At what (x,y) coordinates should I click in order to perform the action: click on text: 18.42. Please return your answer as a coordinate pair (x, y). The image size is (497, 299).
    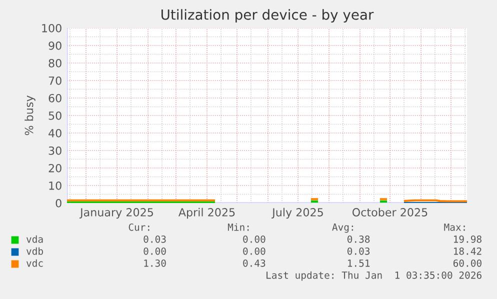
    Looking at the image, I should click on (468, 251).